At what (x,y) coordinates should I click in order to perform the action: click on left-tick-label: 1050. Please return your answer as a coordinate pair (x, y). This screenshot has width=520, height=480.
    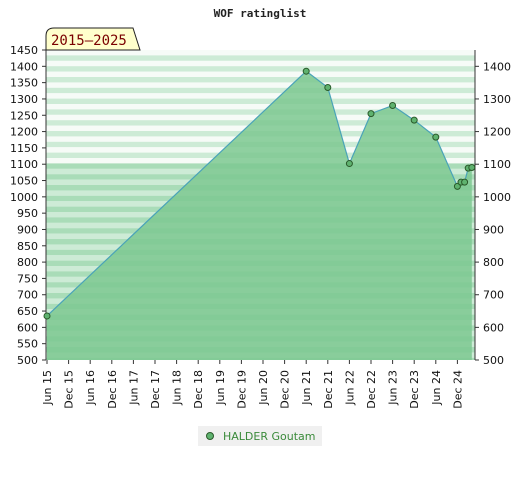
    Looking at the image, I should click on (24, 181).